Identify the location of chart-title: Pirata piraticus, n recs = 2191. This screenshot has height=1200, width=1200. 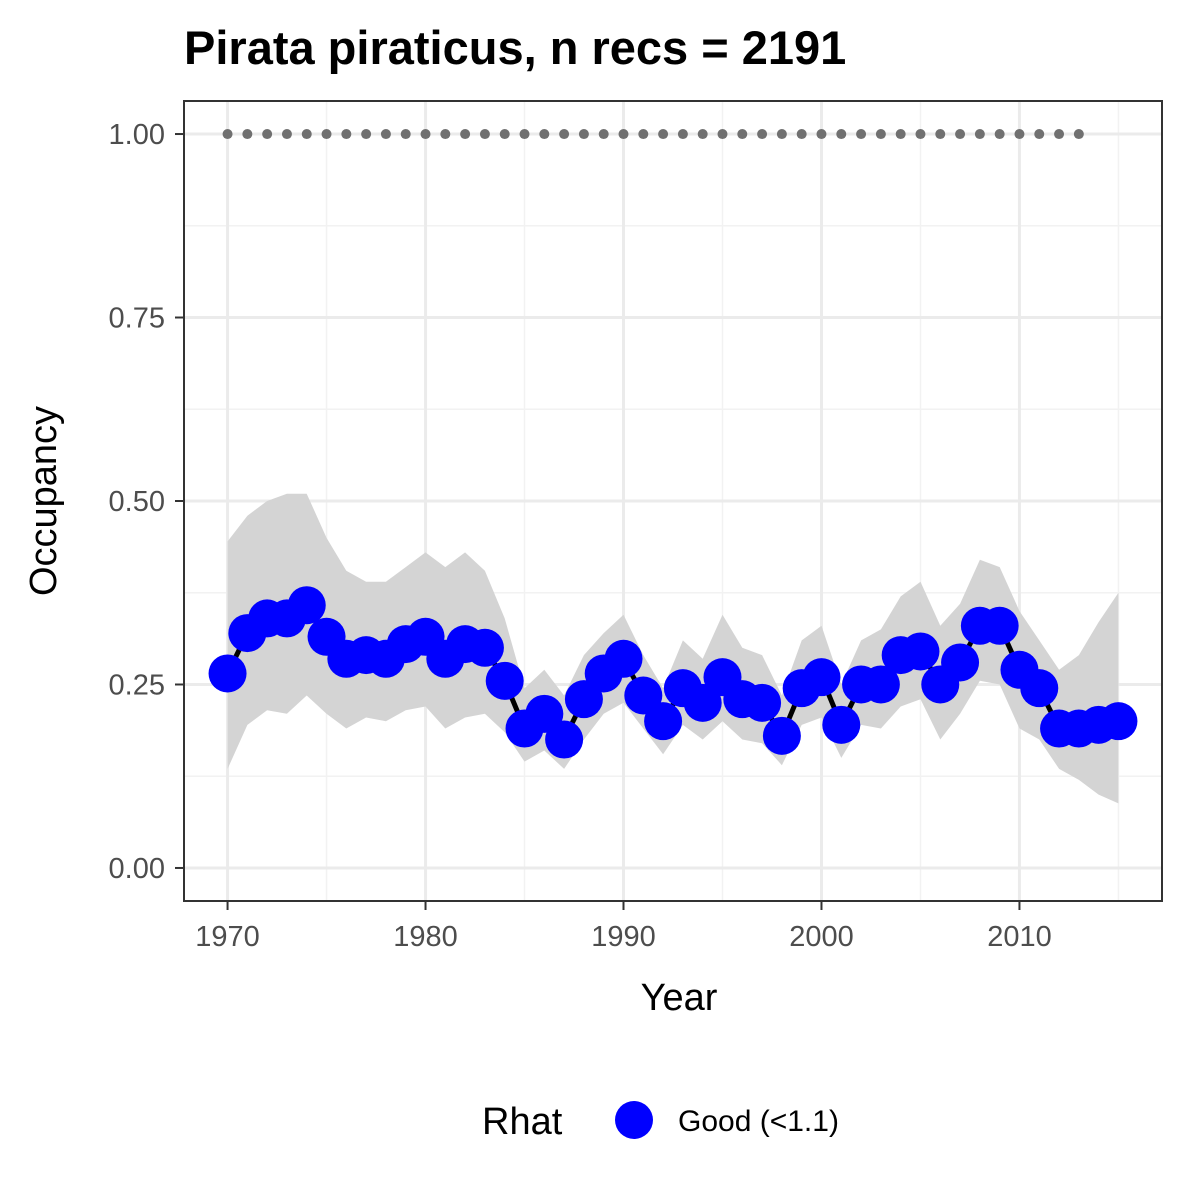
(515, 47).